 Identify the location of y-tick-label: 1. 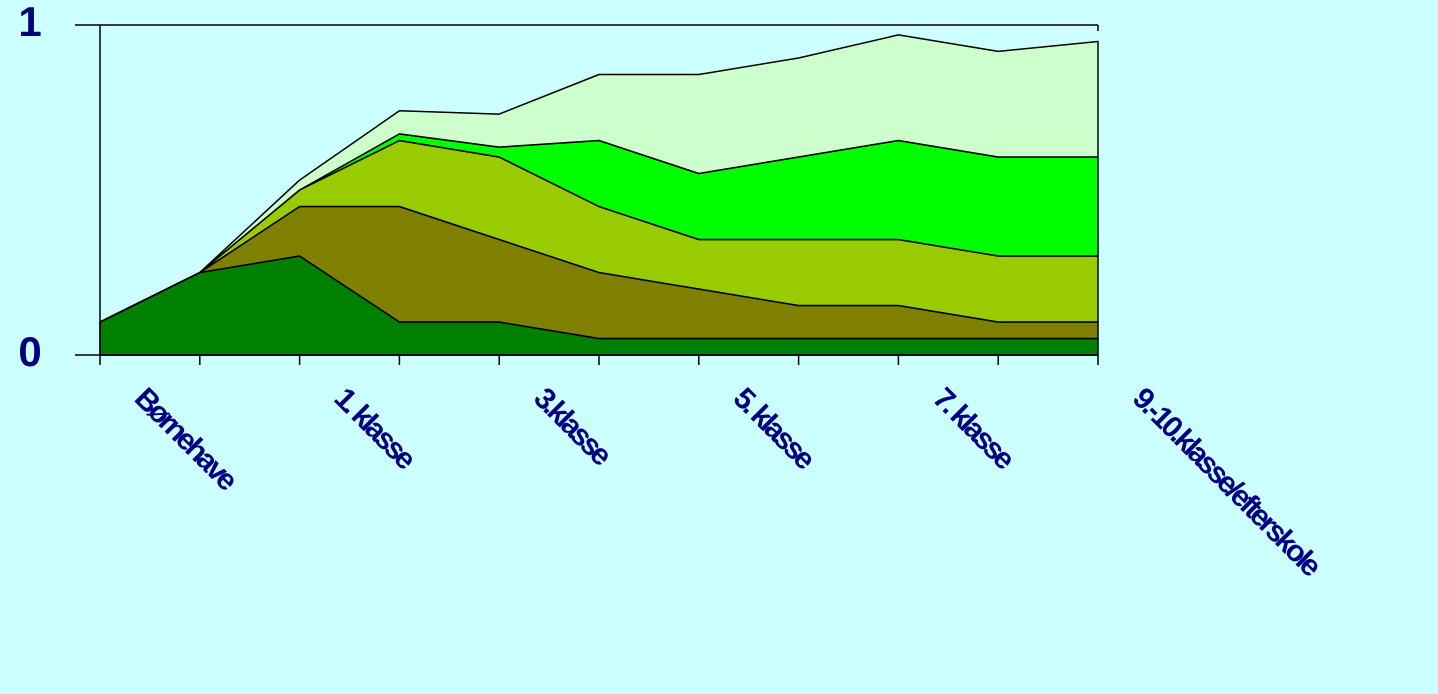
(29, 22).